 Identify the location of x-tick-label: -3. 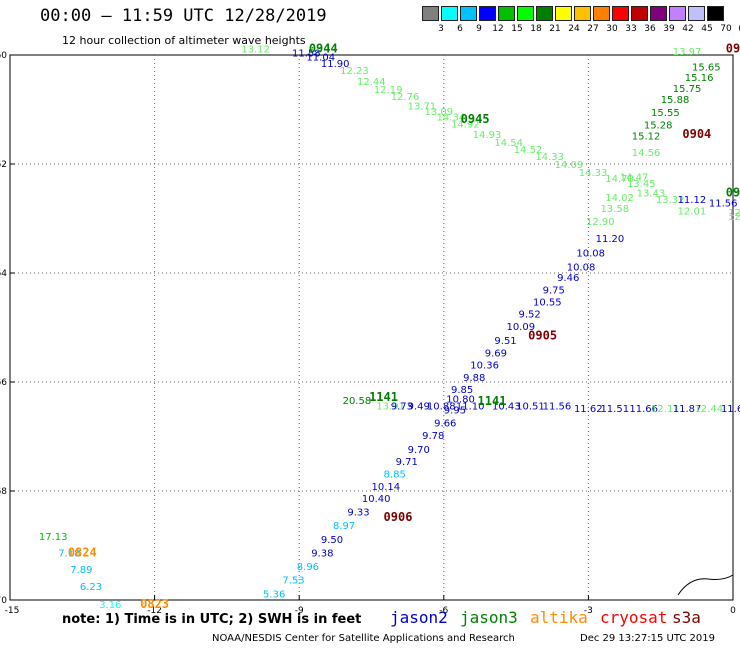
(588, 611).